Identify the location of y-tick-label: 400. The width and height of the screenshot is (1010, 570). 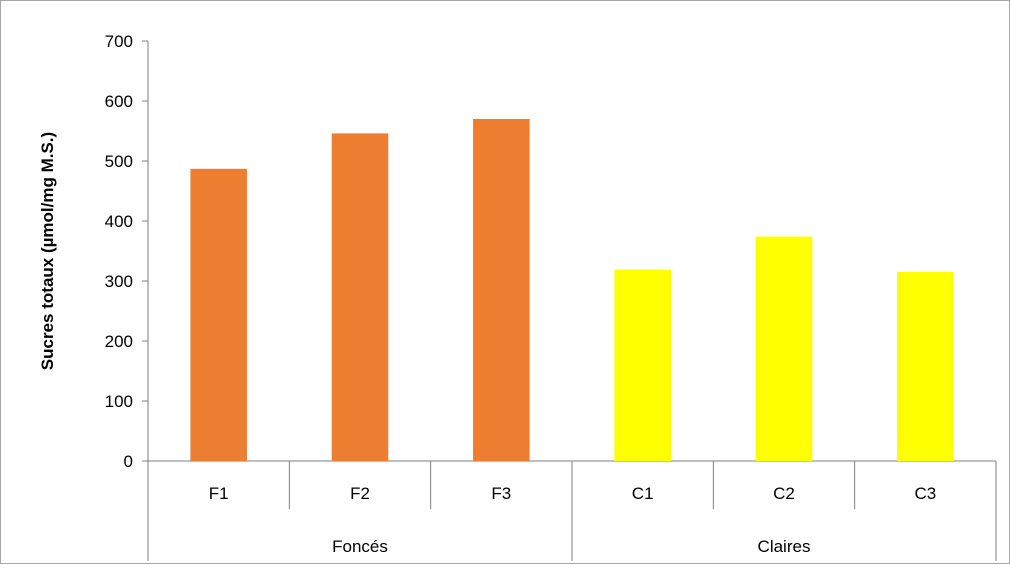
(119, 221).